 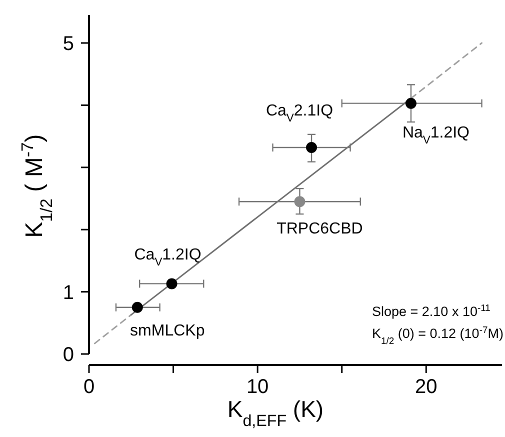 What do you see at coordinates (426, 387) in the screenshot?
I see `x-tick-label: 20` at bounding box center [426, 387].